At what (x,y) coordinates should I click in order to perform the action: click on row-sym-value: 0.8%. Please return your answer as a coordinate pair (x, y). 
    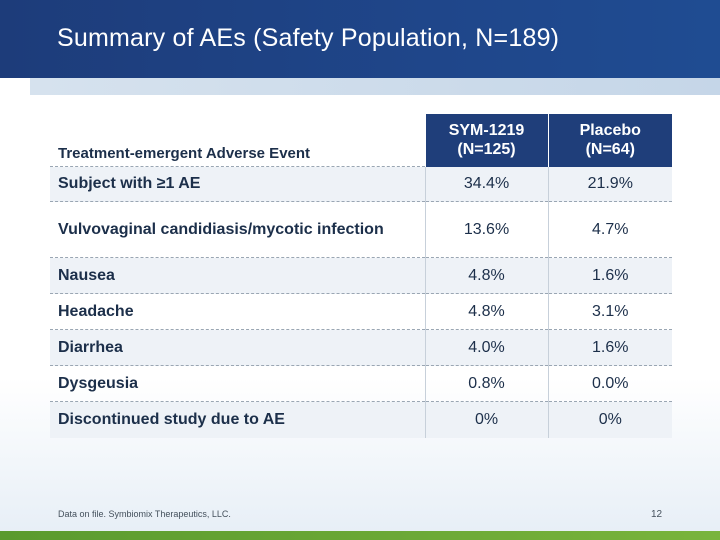
    Looking at the image, I should click on (486, 383).